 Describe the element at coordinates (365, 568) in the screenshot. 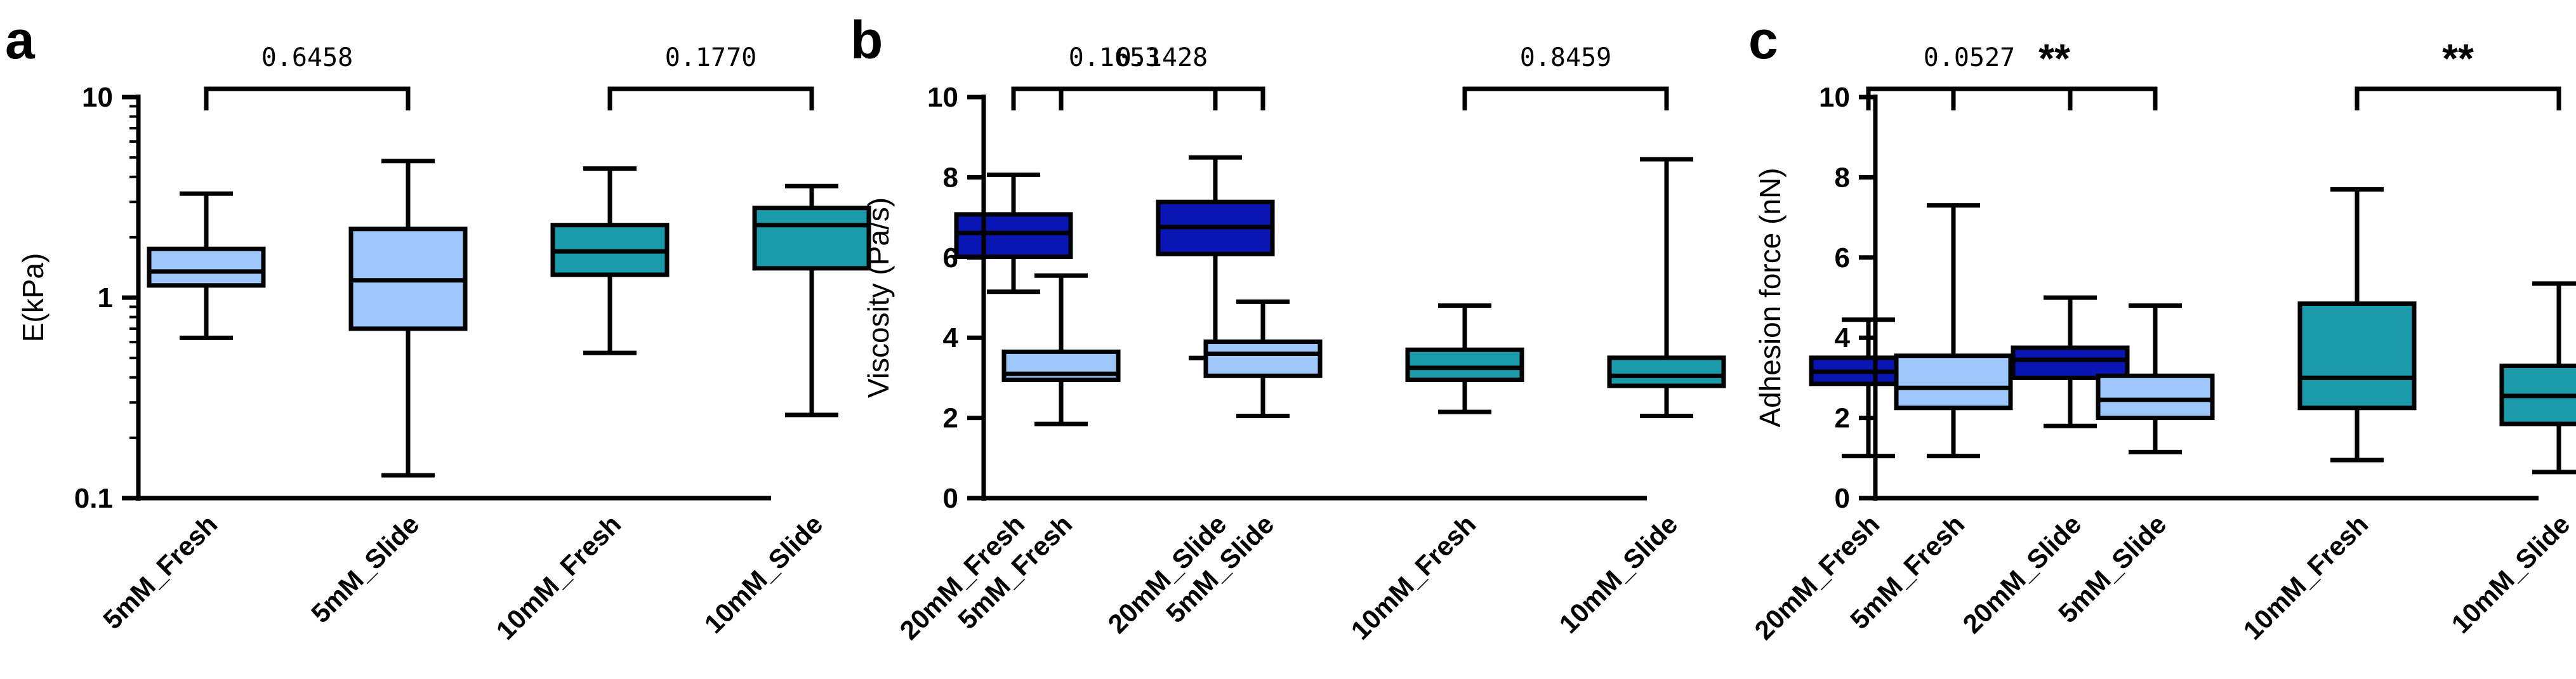

I see `x-tick-label: 5mM_Slide` at that location.